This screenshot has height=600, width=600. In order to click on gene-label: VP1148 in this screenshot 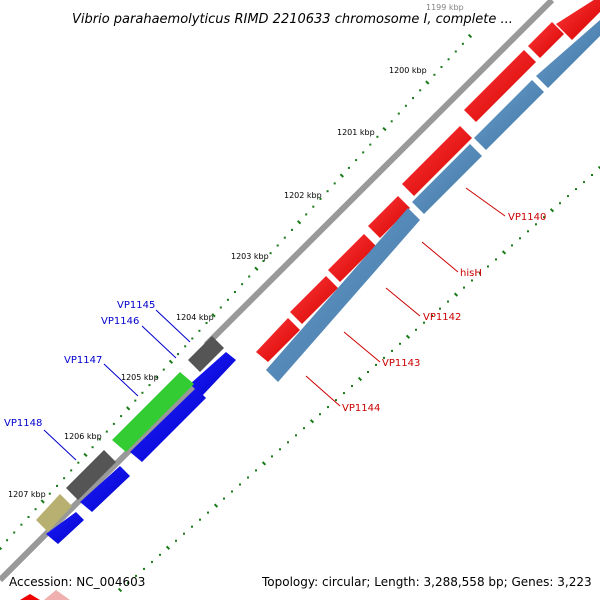, I will do `click(23, 423)`.